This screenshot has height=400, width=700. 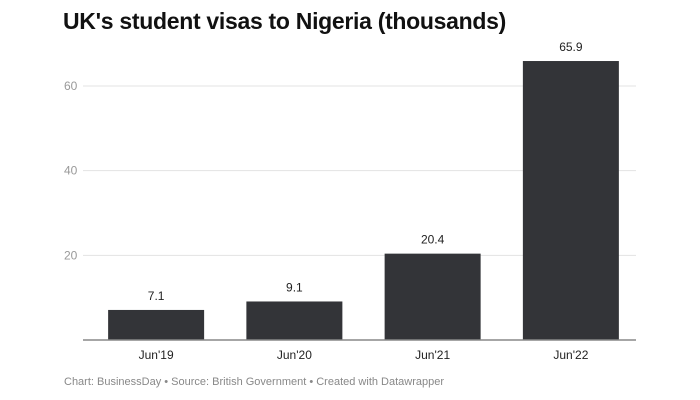 I want to click on x-tick-label: Jun'19, so click(x=156, y=355).